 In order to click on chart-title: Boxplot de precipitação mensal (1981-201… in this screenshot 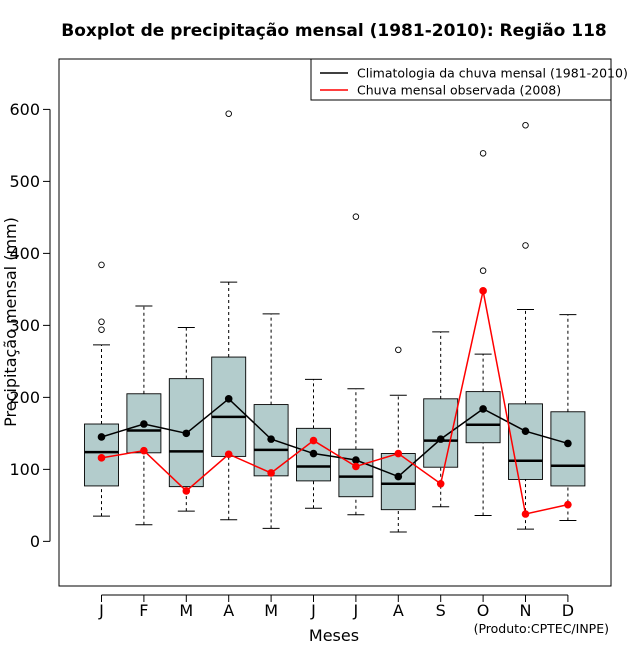, I will do `click(333, 31)`.